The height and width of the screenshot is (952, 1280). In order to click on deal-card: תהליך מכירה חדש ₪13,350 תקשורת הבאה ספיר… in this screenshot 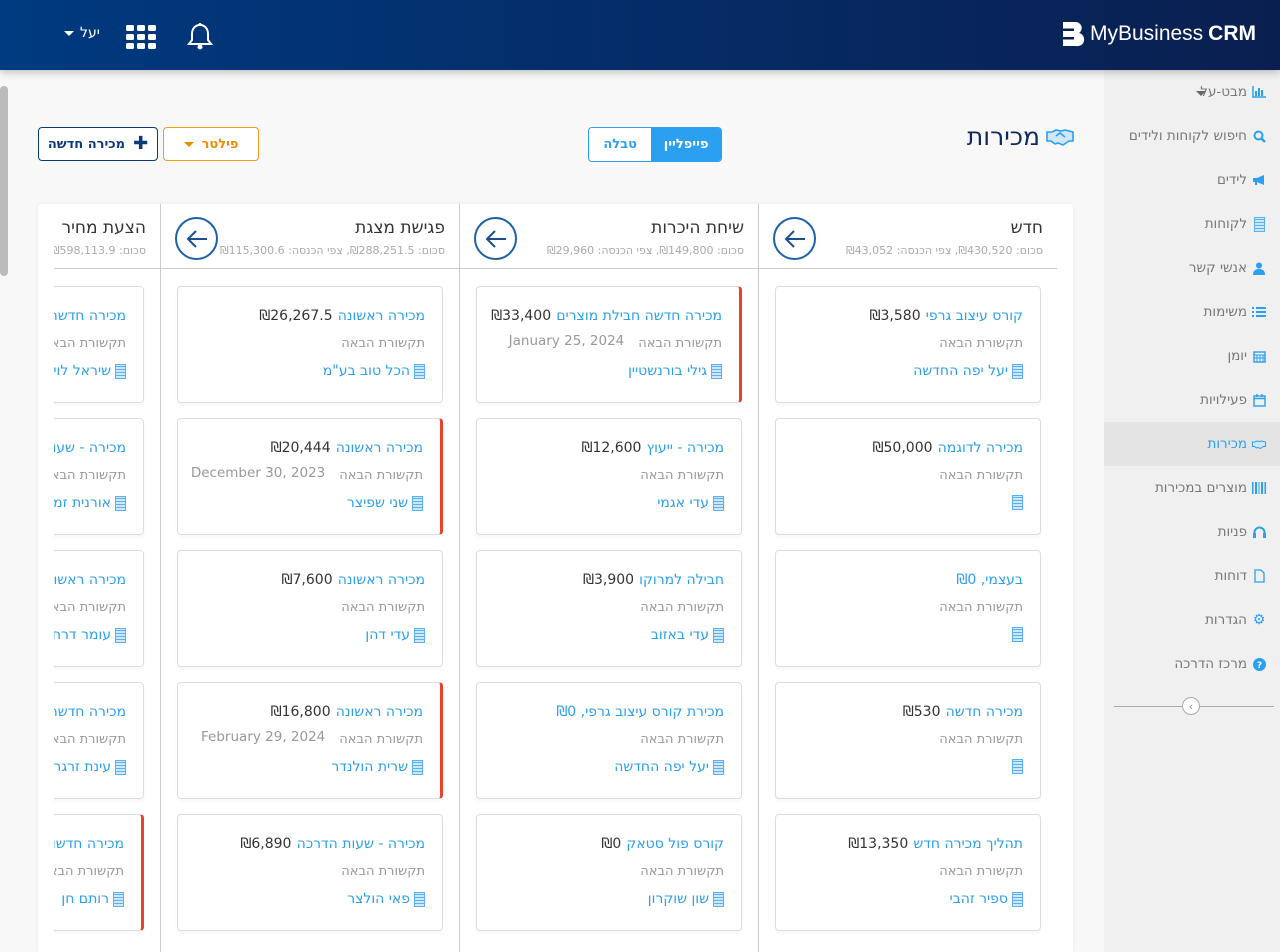, I will do `click(908, 872)`.